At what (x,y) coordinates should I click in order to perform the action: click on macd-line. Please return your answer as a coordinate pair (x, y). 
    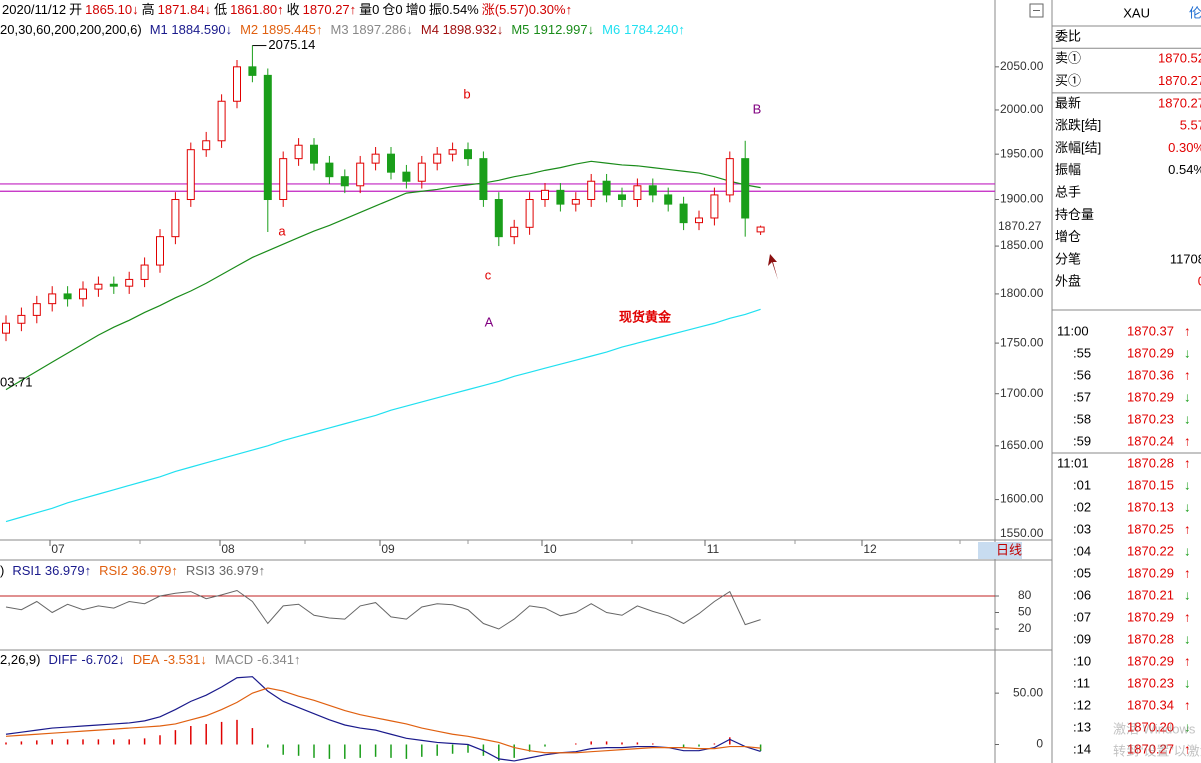
    Looking at the image, I should click on (383, 719).